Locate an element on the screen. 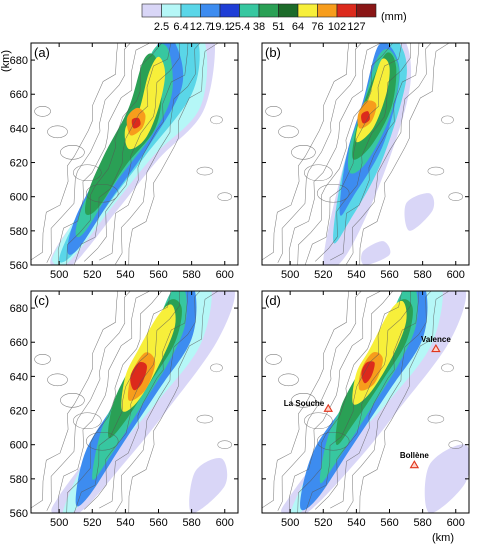  colorbar-level-label: 38 is located at coordinates (259, 27).